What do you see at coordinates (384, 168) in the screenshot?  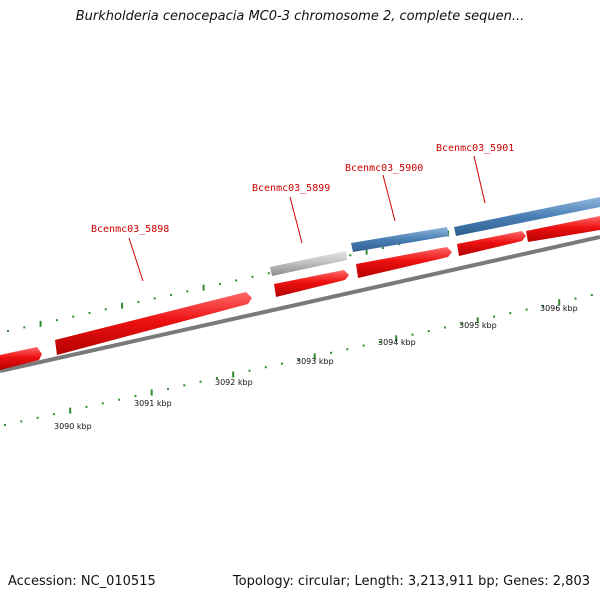 I see `gene-label-5900: Bcenmc03_5900` at bounding box center [384, 168].